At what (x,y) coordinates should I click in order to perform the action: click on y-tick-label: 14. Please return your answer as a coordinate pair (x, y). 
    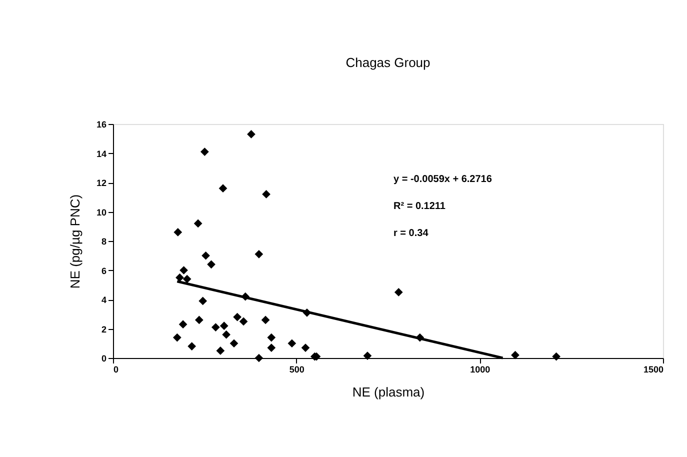
    Looking at the image, I should click on (101, 153).